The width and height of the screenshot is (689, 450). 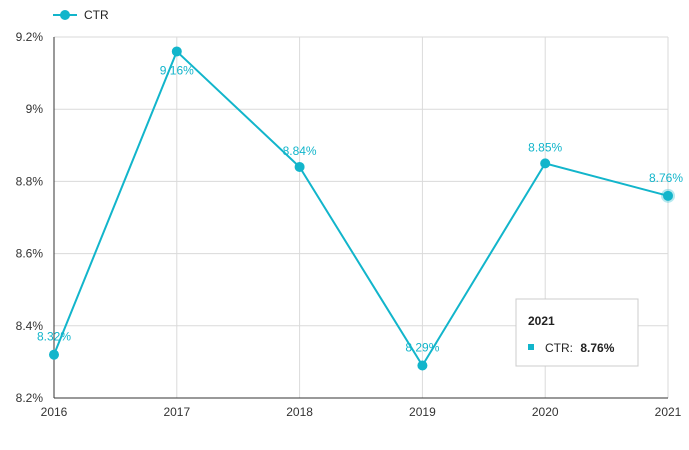 I want to click on y-tick-label: 8.8%, so click(x=30, y=181).